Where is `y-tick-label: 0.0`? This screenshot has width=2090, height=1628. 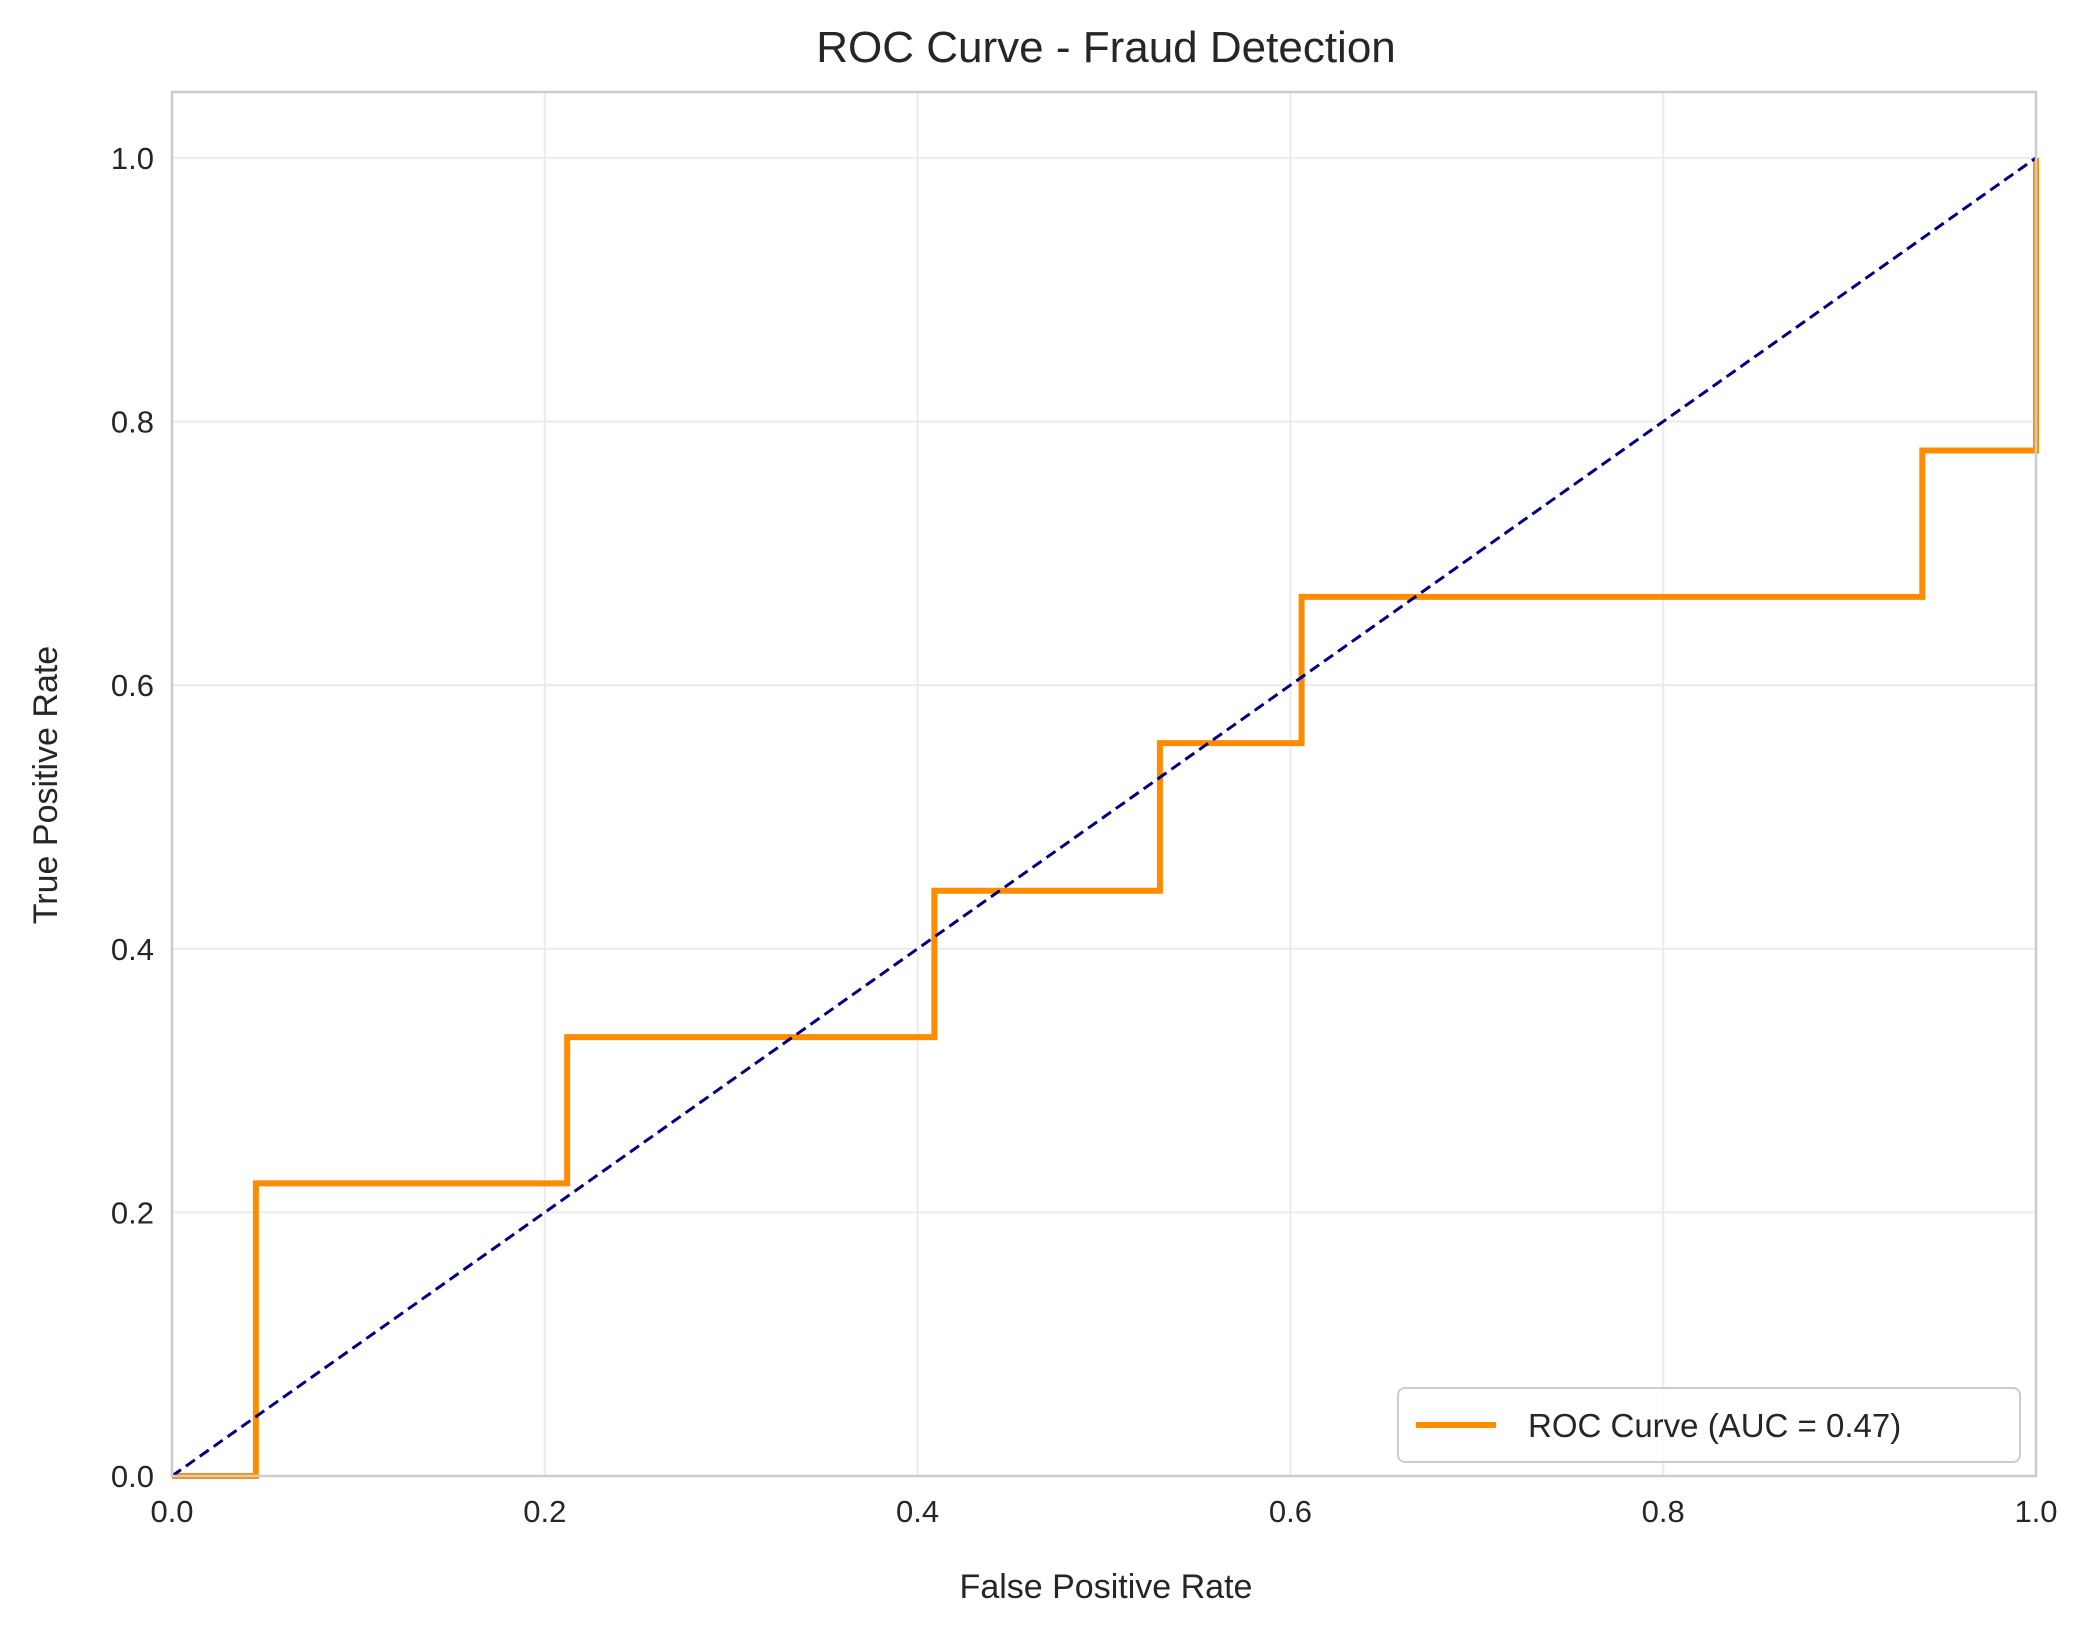
y-tick-label: 0.0 is located at coordinates (132, 1476).